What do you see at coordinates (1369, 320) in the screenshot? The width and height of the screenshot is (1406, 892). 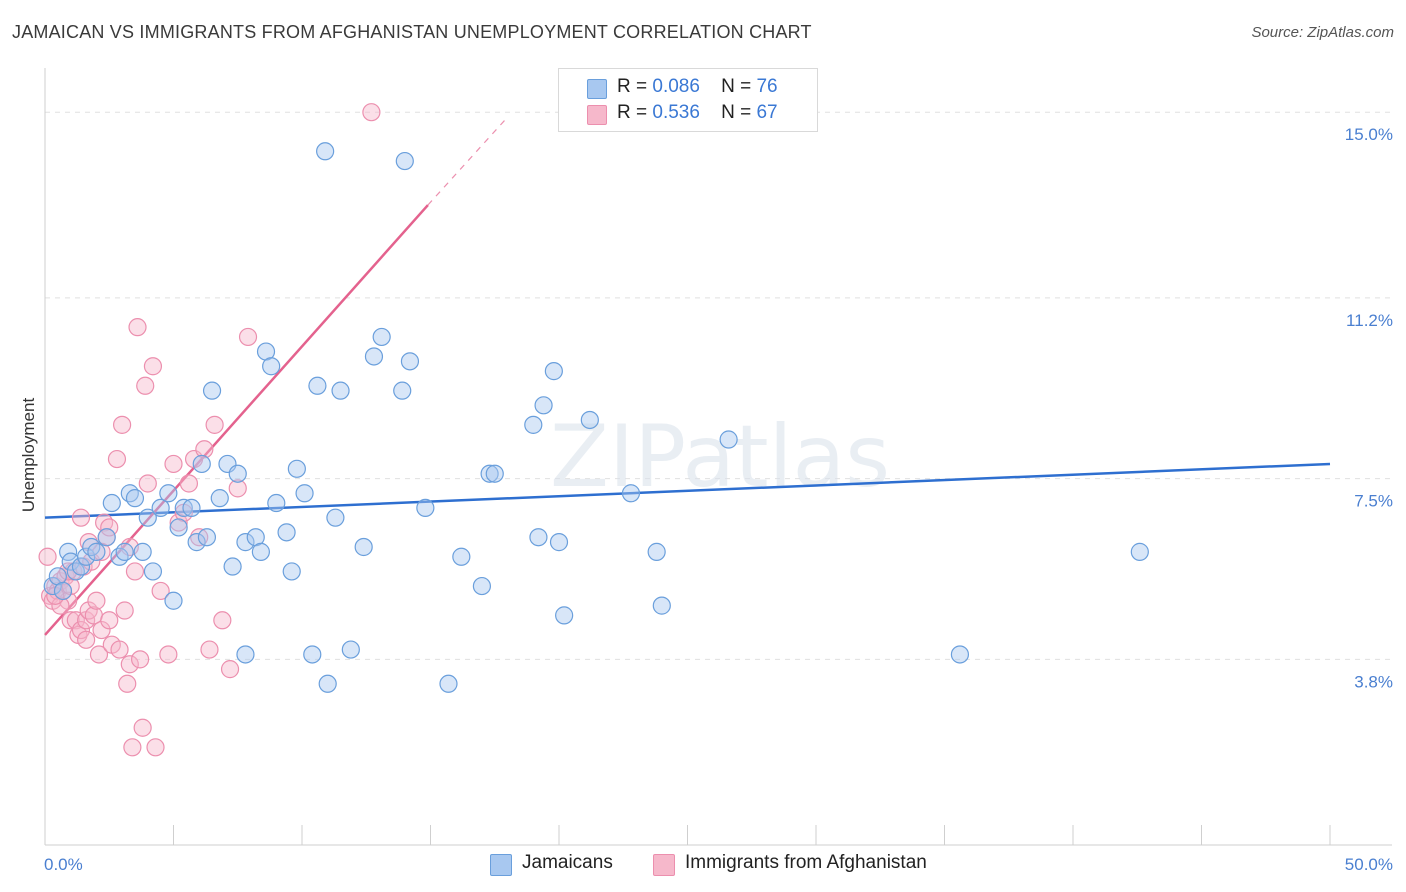 I see `y-tick-label: 11.2%` at bounding box center [1369, 320].